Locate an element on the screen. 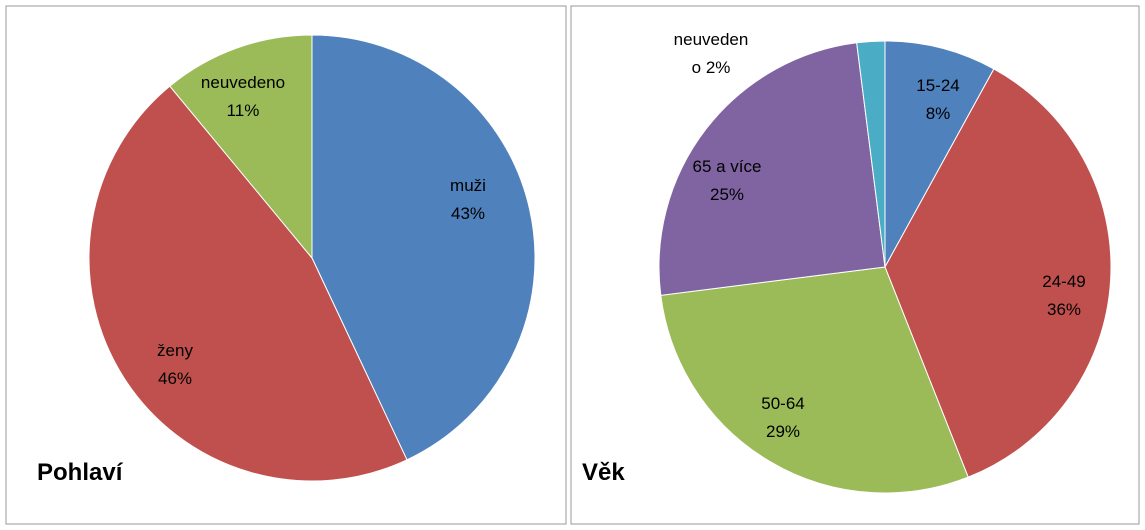 The width and height of the screenshot is (1145, 530). label-category: 50-64 is located at coordinates (783, 403).